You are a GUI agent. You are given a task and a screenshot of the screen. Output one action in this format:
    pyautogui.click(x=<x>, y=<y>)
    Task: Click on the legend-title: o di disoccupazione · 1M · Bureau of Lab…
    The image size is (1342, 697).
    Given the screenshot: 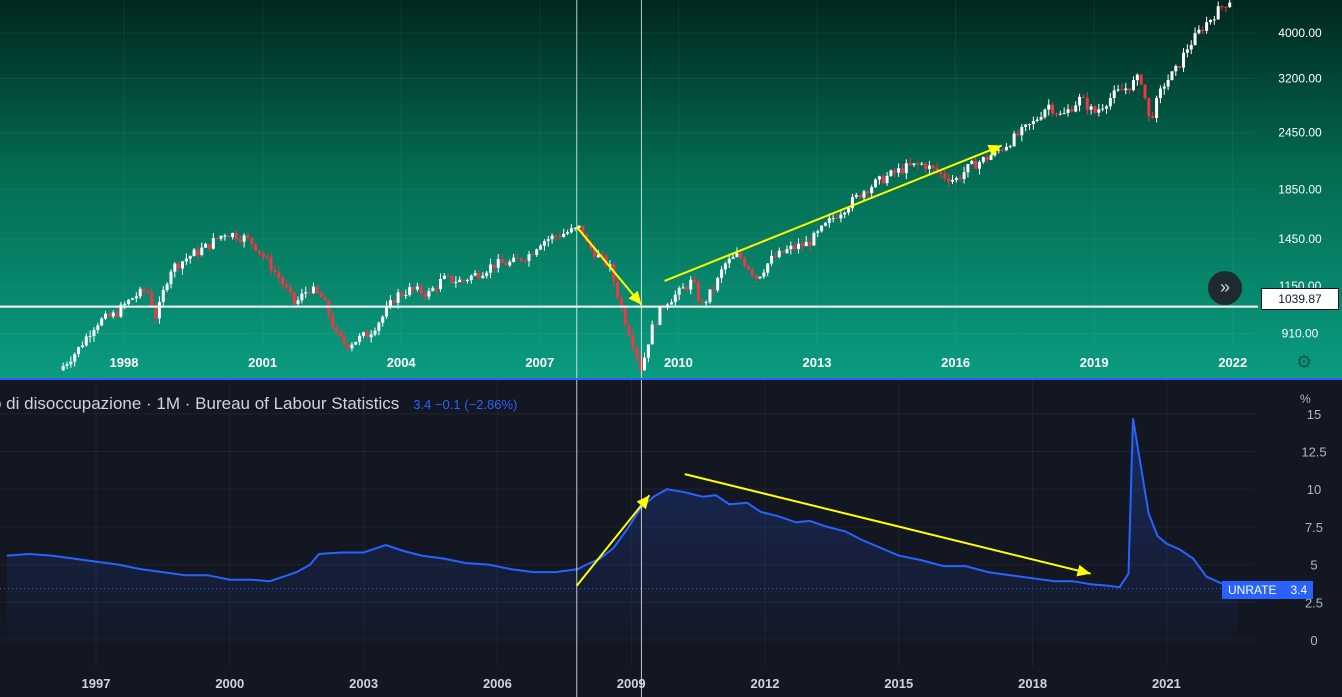 What is the action you would take?
    pyautogui.click(x=200, y=403)
    